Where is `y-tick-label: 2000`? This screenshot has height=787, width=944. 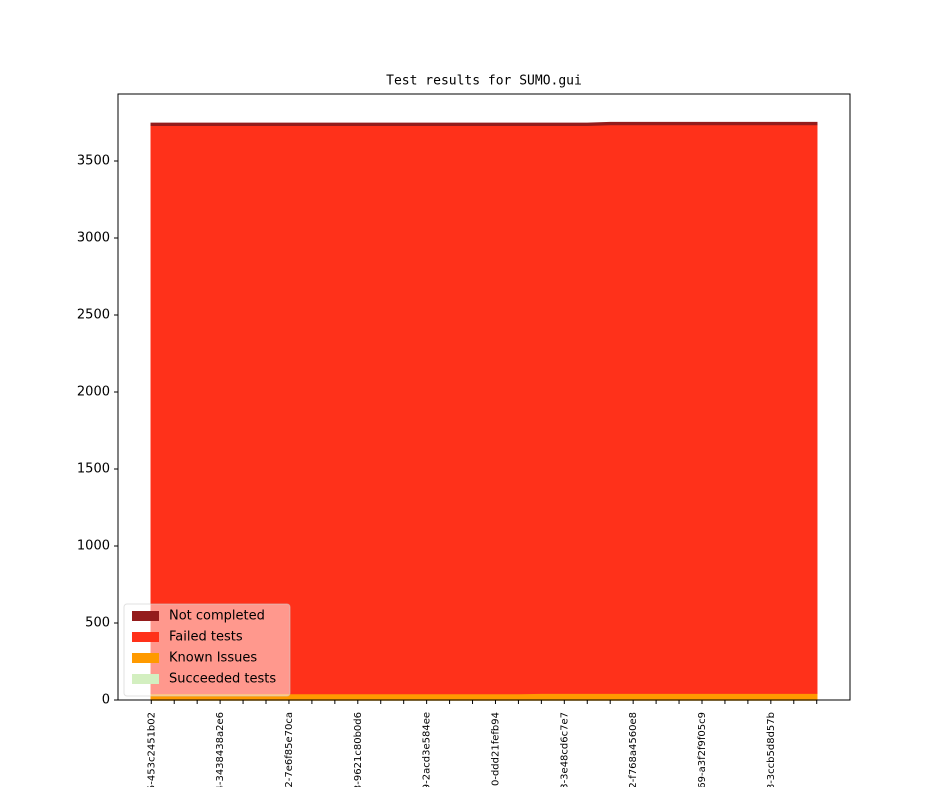 y-tick-label: 2000 is located at coordinates (93, 391).